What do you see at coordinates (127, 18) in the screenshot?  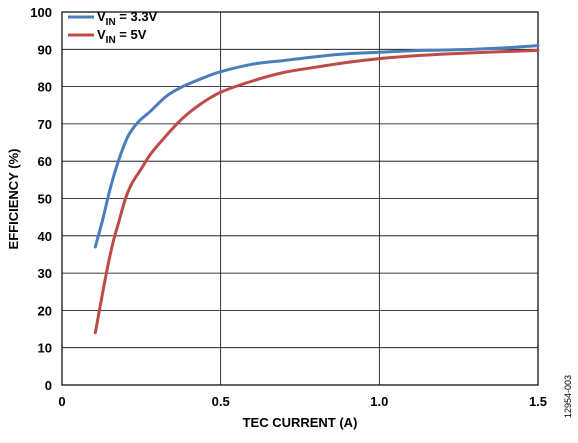 I see `legend-label-1: VIN = 3.3V` at bounding box center [127, 18].